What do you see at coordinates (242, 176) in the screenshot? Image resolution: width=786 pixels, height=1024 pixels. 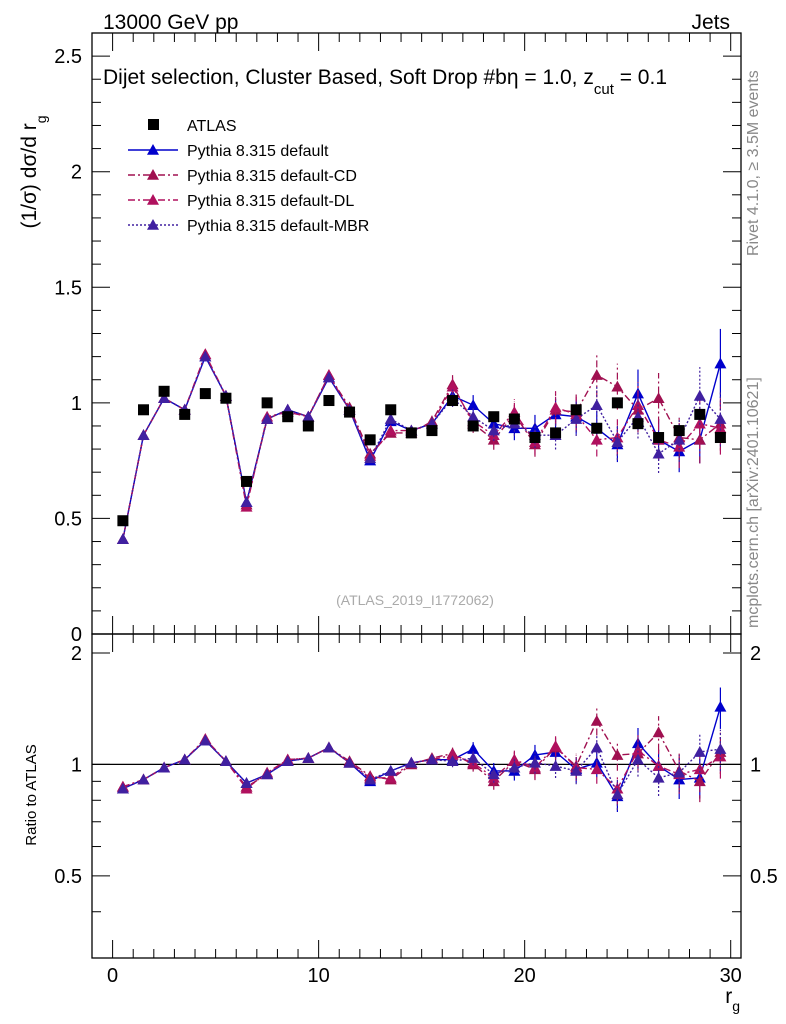 I see `legend-item: Pythia 8.315 default-CD` at bounding box center [242, 176].